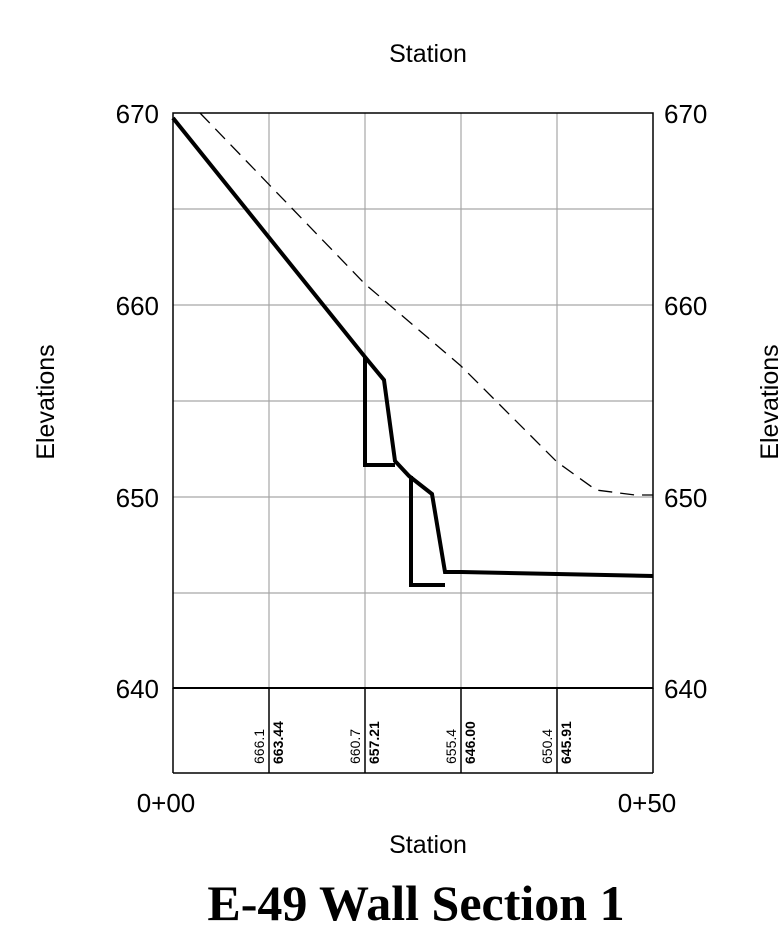  I want to click on existing-elev-1: 666.1, so click(259, 746).